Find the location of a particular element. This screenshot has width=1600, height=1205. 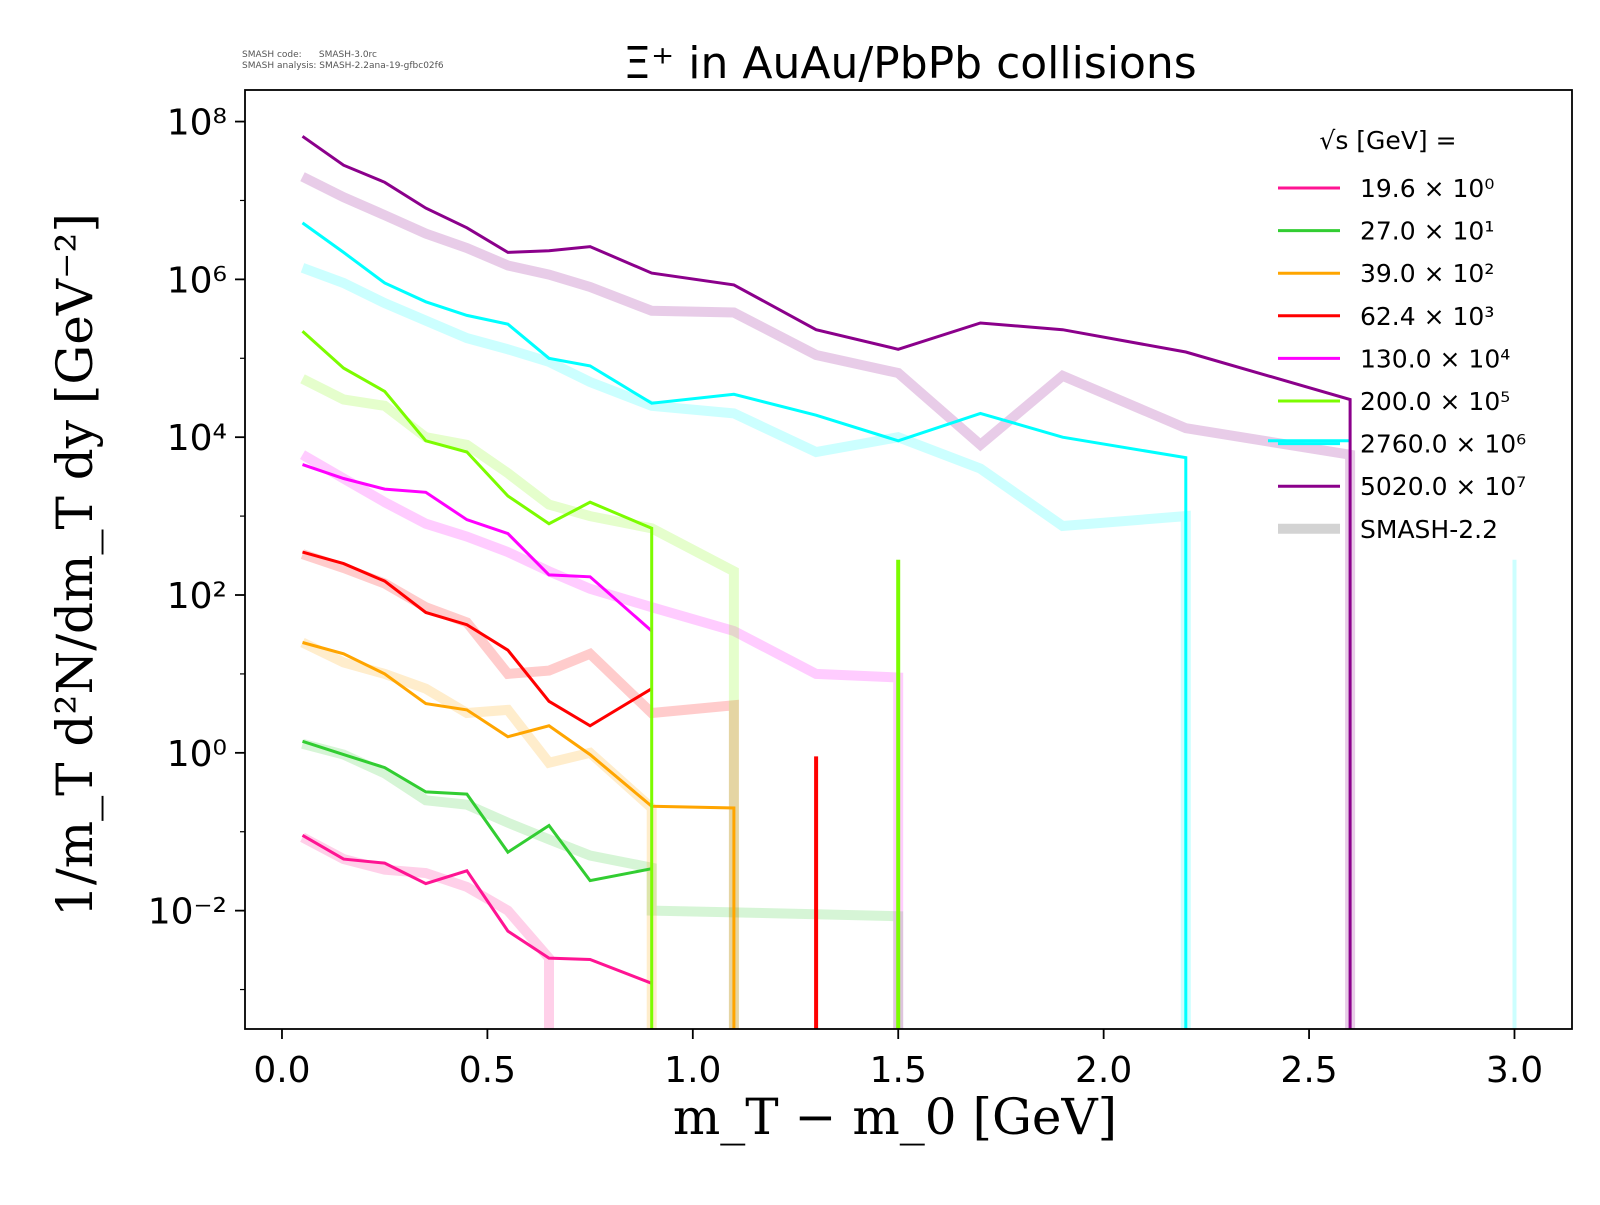

legend-label: 27.0 × 10¹ is located at coordinates (1427, 231).